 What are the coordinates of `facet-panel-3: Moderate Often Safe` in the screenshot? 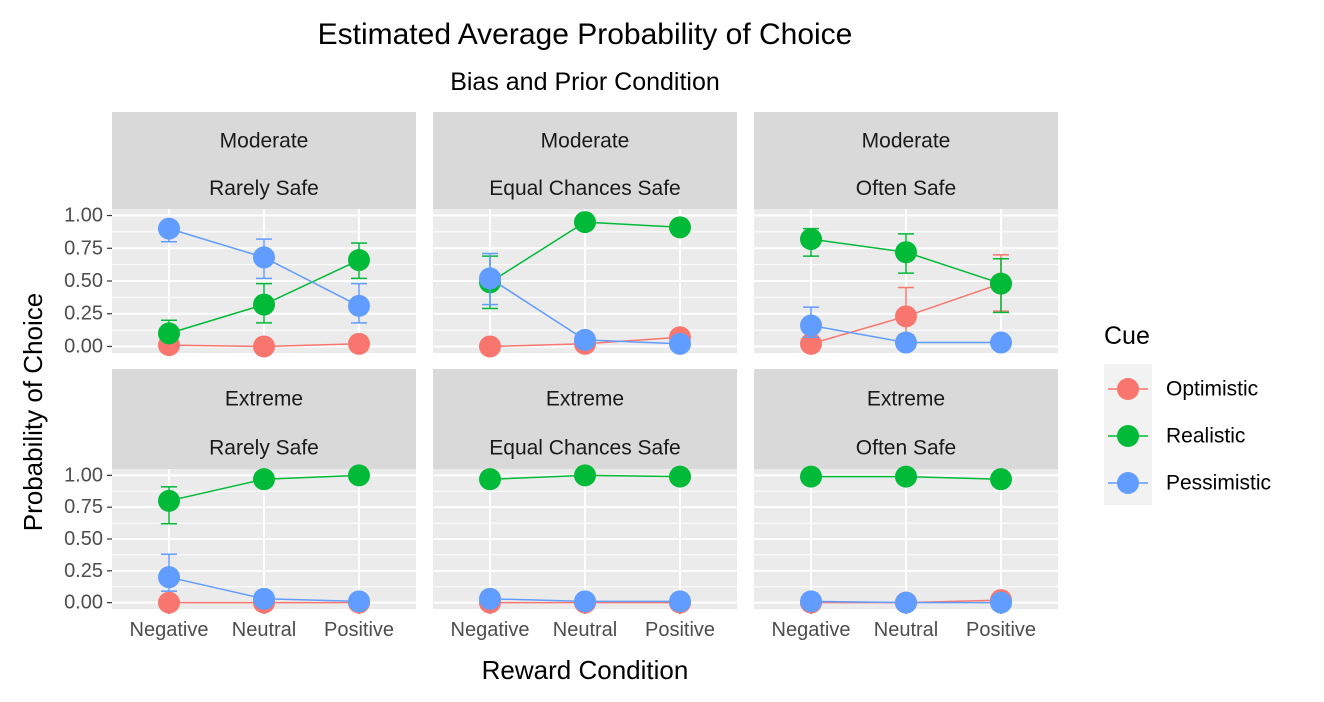 It's located at (906, 233).